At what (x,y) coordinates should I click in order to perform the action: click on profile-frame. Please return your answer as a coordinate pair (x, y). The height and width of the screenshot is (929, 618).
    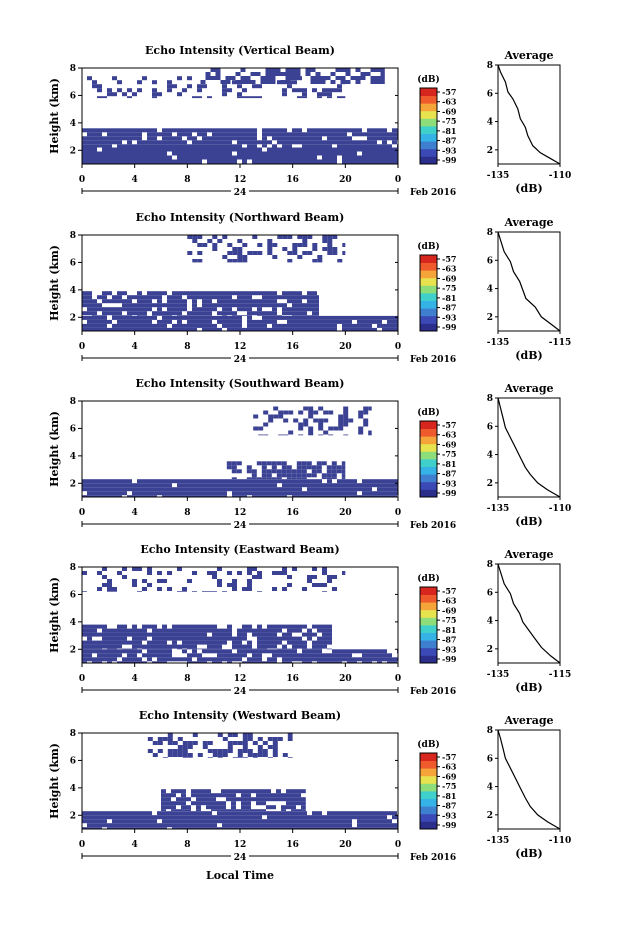
    Looking at the image, I should click on (529, 613).